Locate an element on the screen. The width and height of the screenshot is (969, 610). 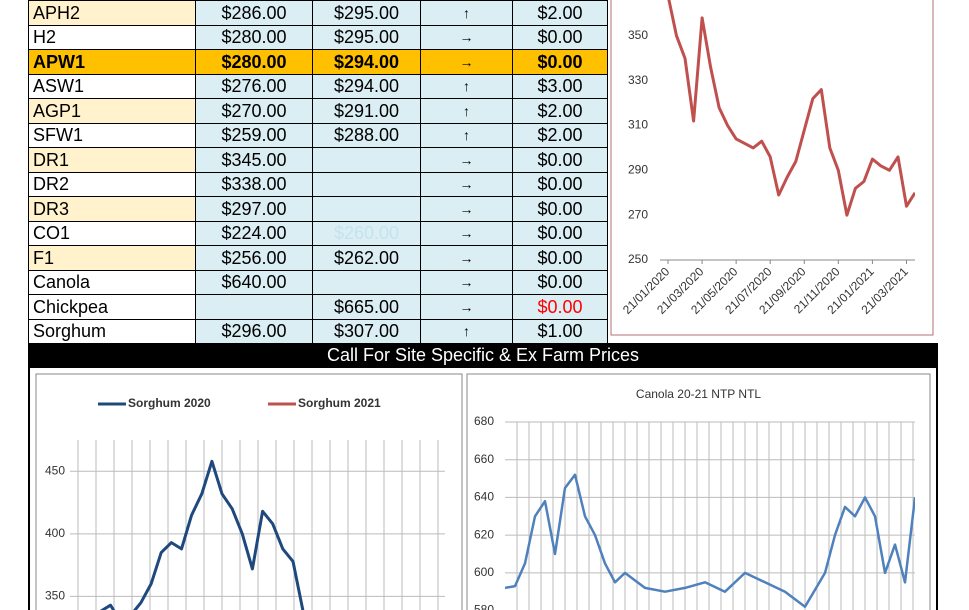
table-row: DR3 $297.00 → $0.00 is located at coordinates (318, 209).